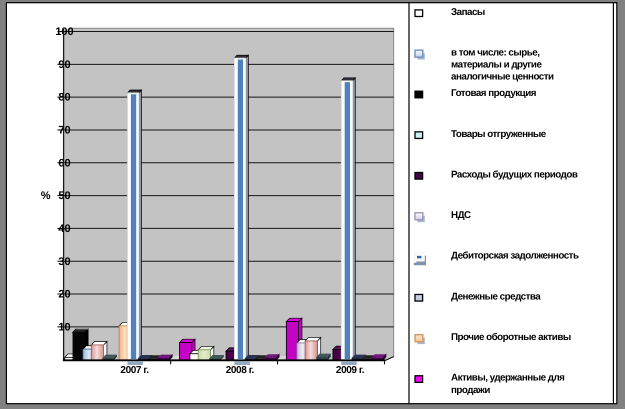 The width and height of the screenshot is (625, 409). What do you see at coordinates (64, 98) in the screenshot?
I see `svg-text: 80` at bounding box center [64, 98].